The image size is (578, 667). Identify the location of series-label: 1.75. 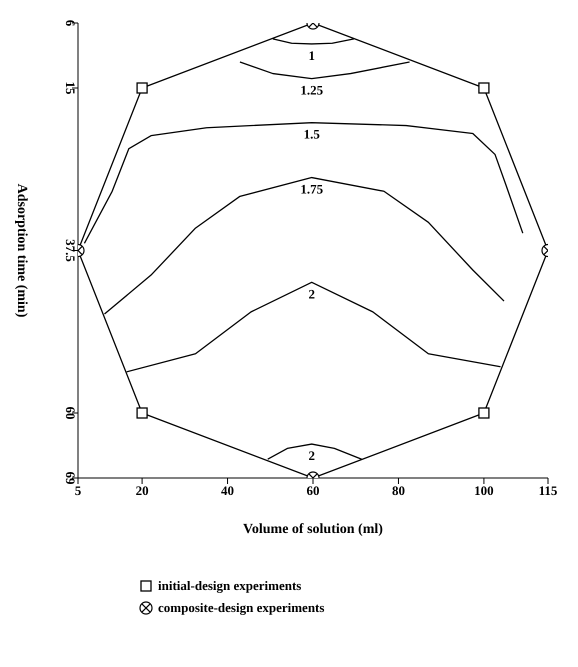
(312, 189).